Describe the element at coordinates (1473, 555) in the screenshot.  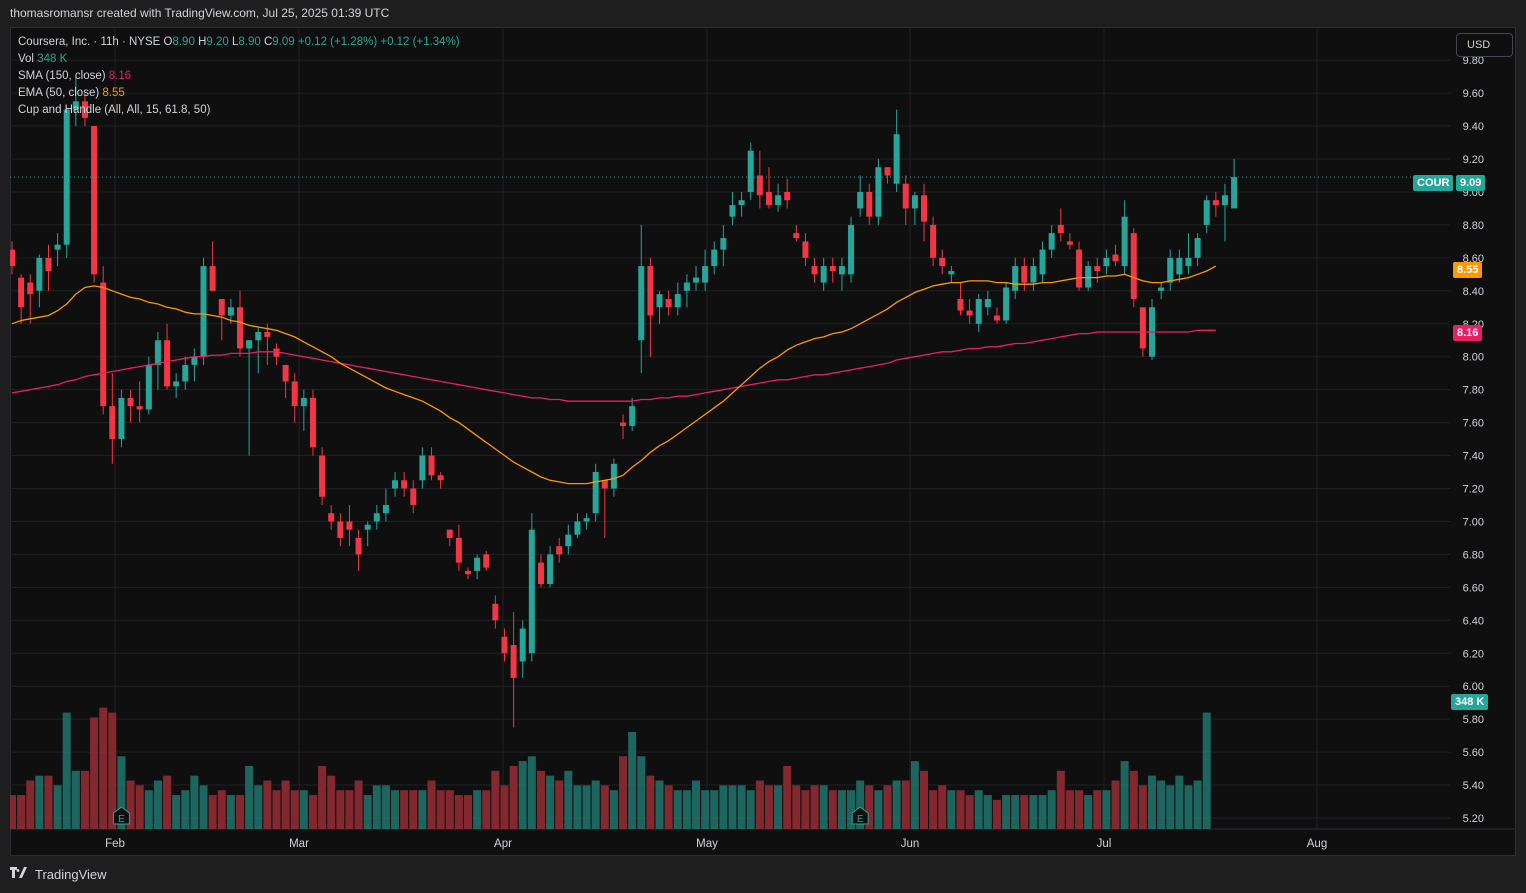
I see `y-tick-label: 6.80` at that location.